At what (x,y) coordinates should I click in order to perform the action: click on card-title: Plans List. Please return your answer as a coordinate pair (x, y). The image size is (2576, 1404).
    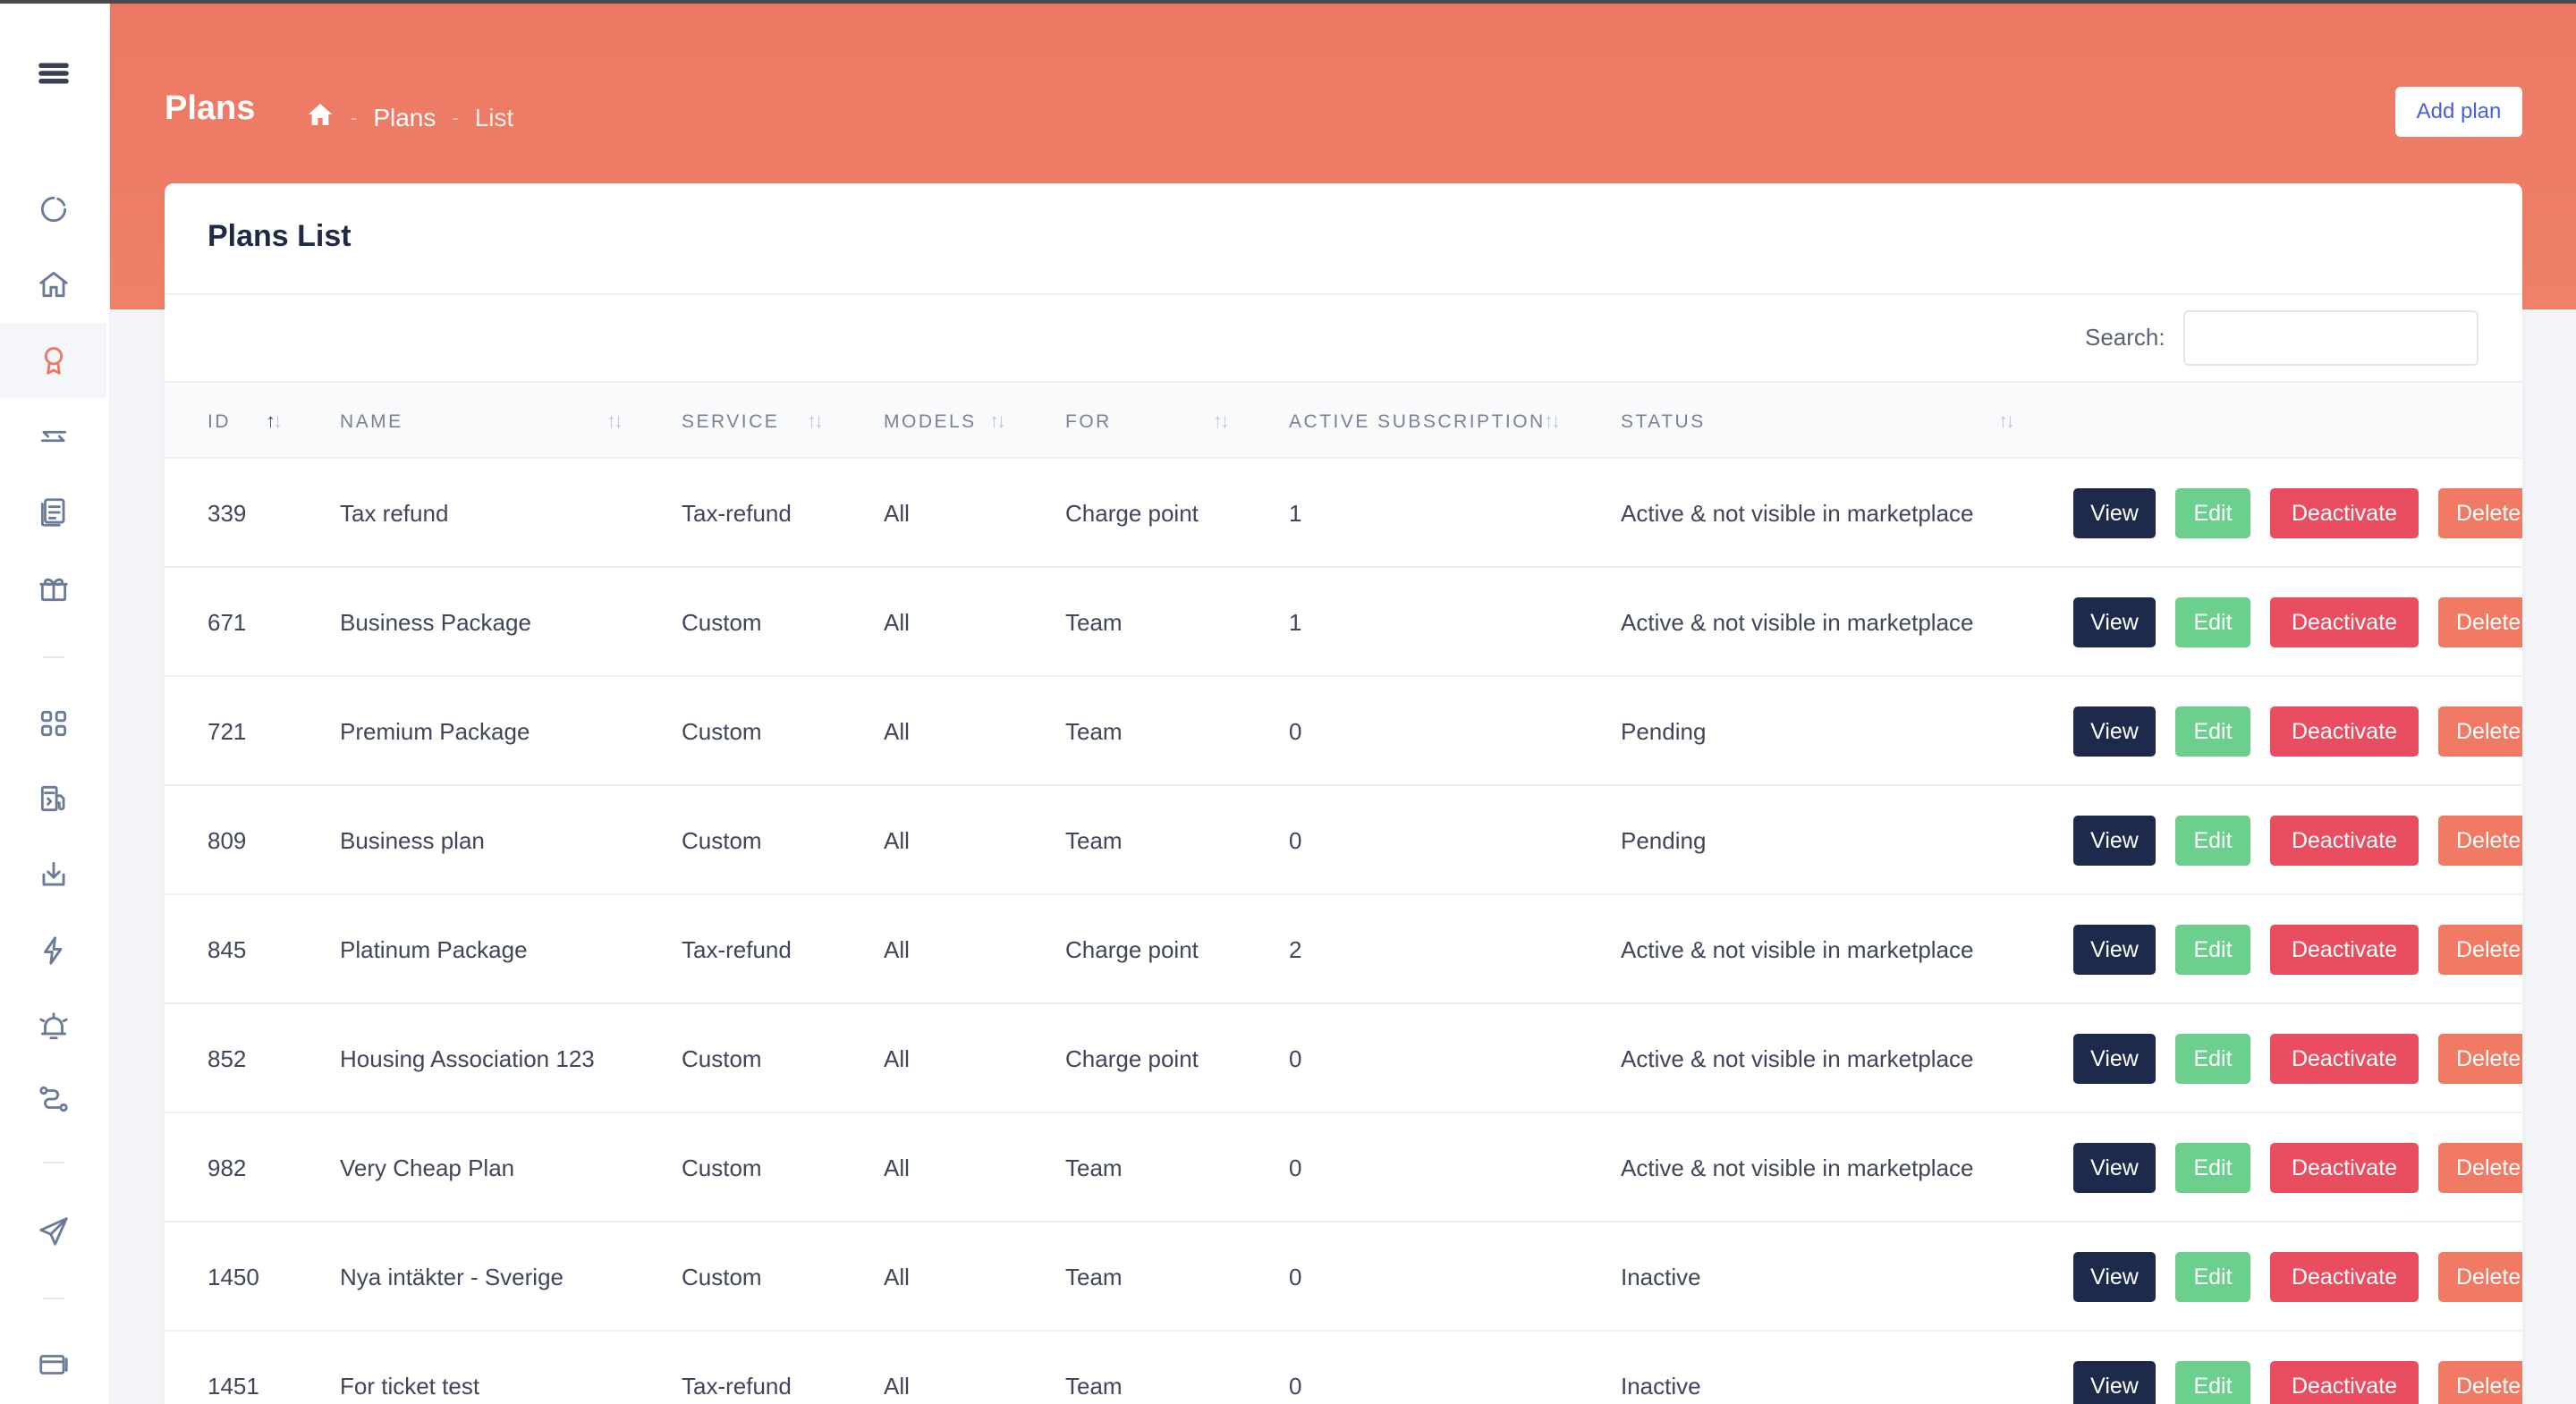
    Looking at the image, I should click on (280, 236).